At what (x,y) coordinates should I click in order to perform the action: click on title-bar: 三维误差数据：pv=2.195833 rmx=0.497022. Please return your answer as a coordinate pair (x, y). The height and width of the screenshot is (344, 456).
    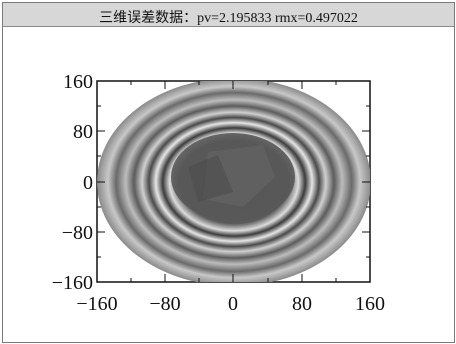
    Looking at the image, I should click on (228, 15).